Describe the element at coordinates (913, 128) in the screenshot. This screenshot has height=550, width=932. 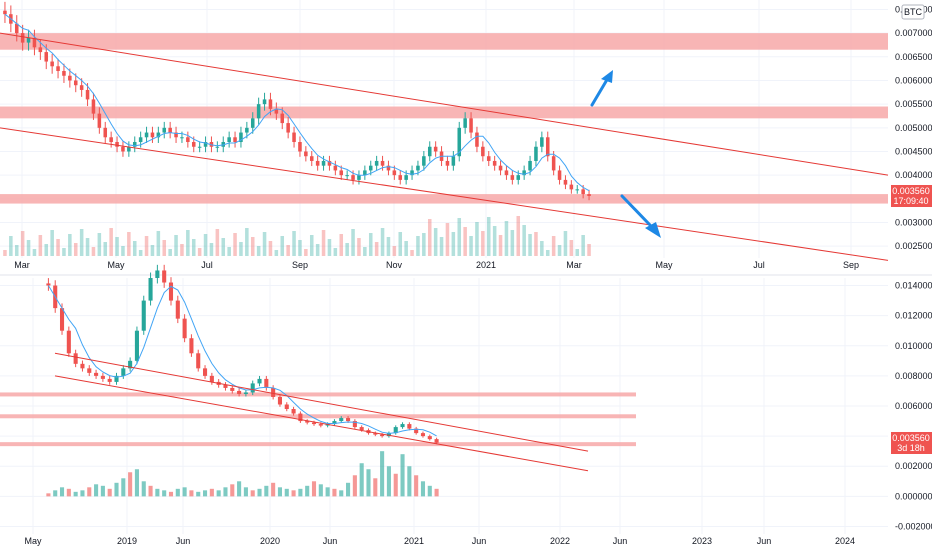
I see `top-y-tick-label: 0.005000` at that location.